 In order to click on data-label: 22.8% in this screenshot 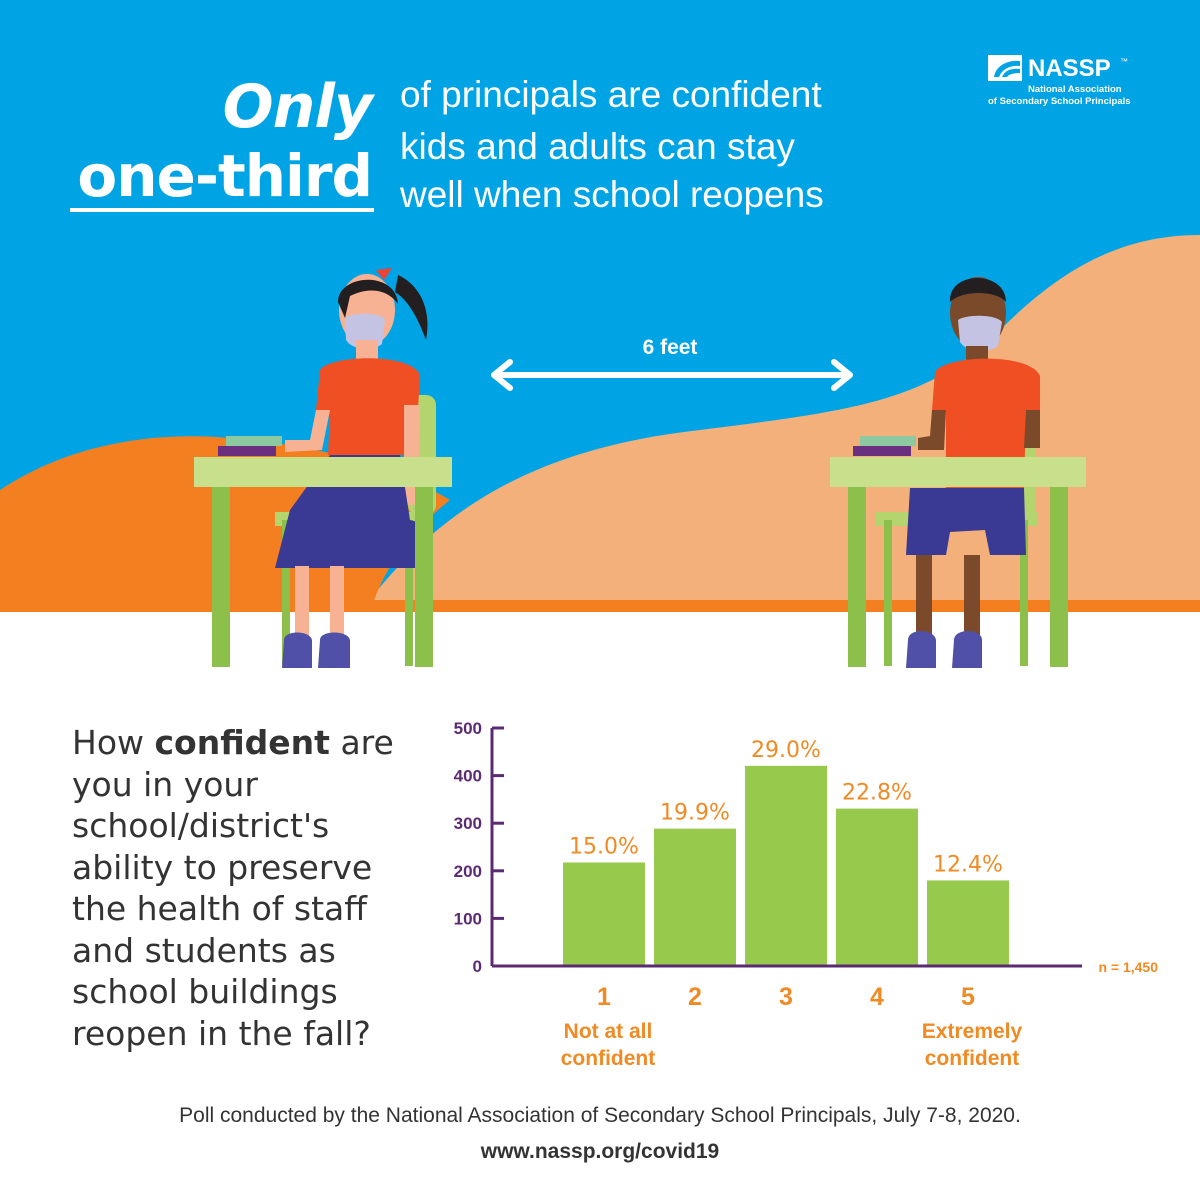, I will do `click(877, 793)`.